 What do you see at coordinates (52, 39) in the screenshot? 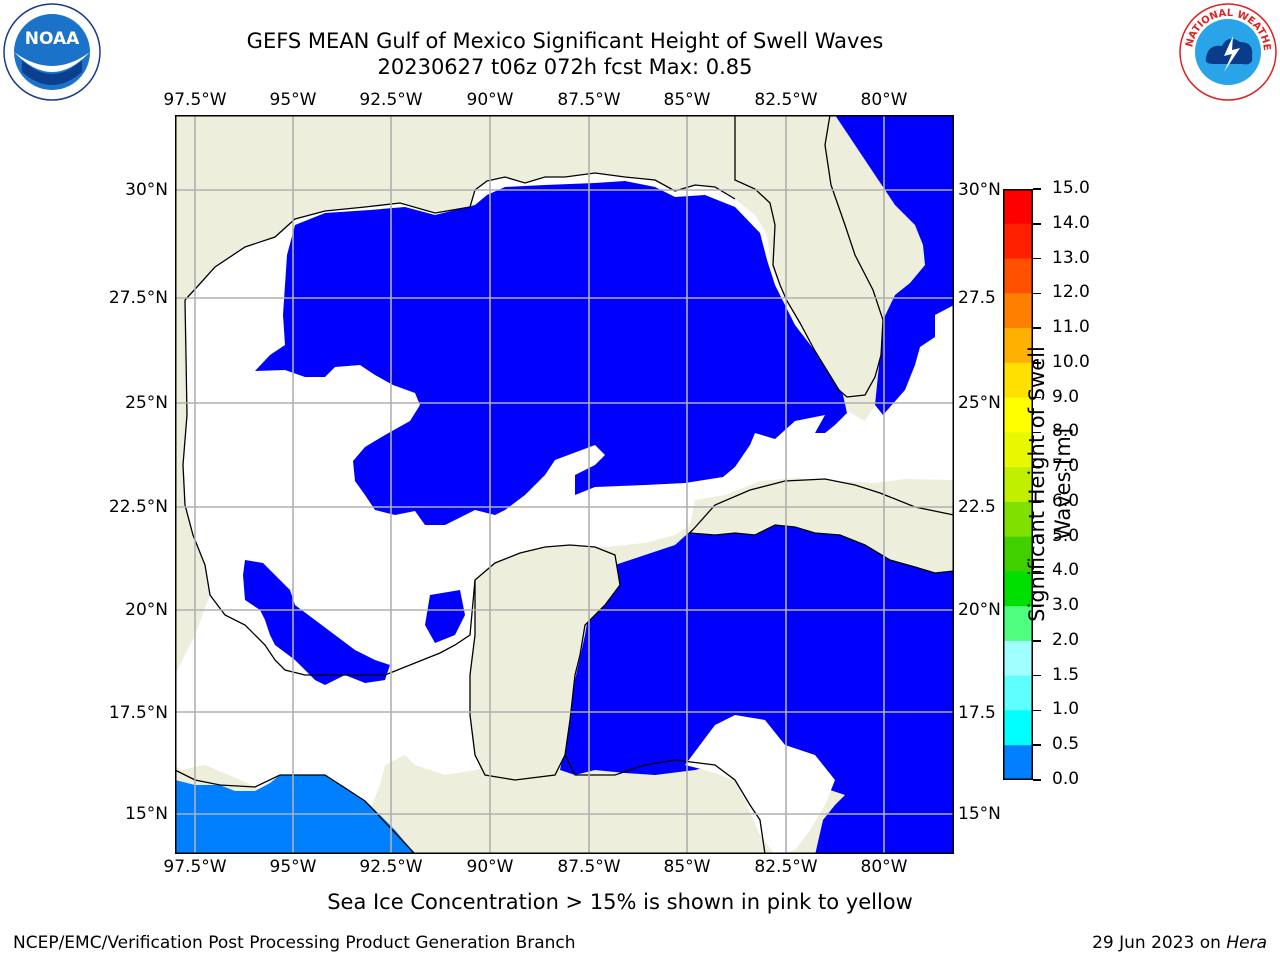
I see `noaa-logo-text: NOAA` at bounding box center [52, 39].